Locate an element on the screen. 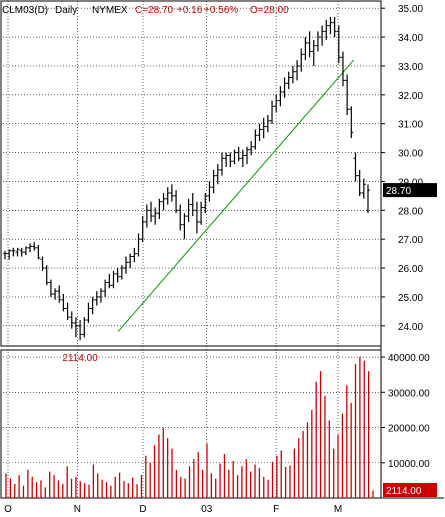 Image resolution: width=445 pixels, height=517 pixels. volume-tick-label: 10000.00 is located at coordinates (409, 464).